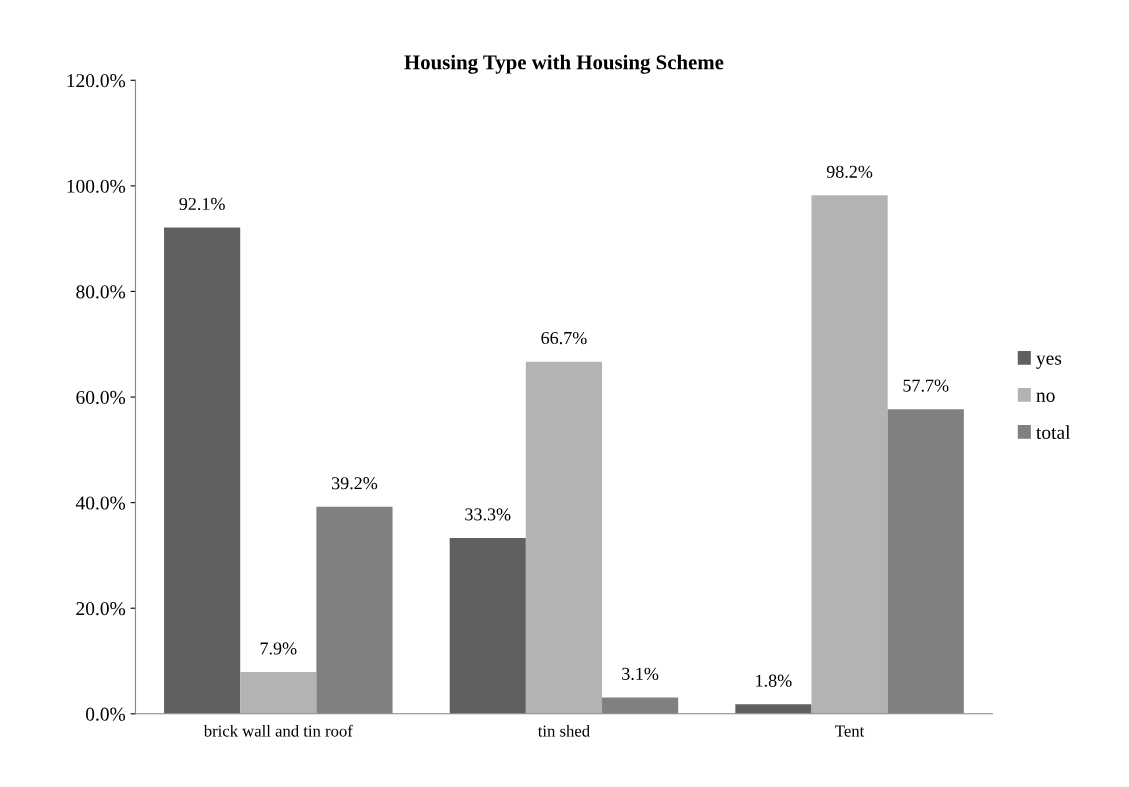  What do you see at coordinates (1045, 397) in the screenshot?
I see `legend-label: no` at bounding box center [1045, 397].